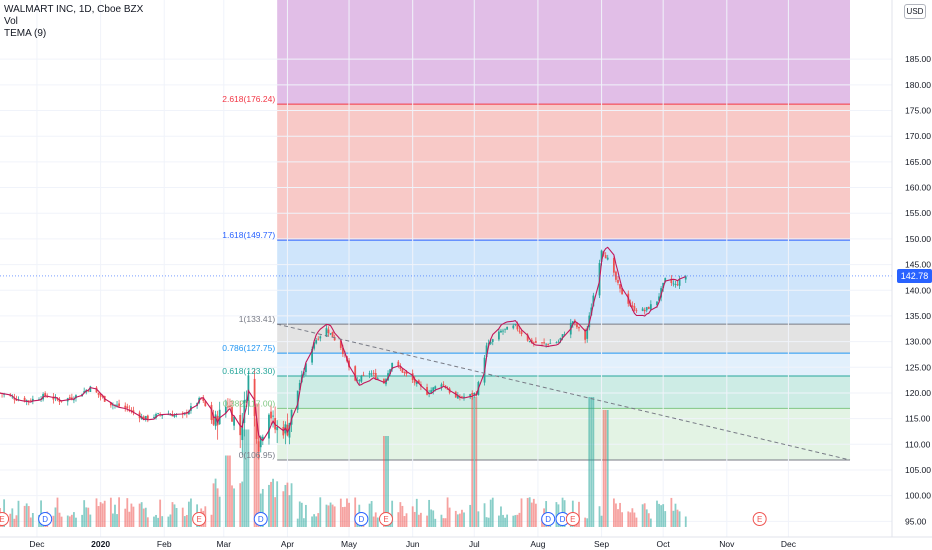  I want to click on price-tick-label: 180.00, so click(918, 85).